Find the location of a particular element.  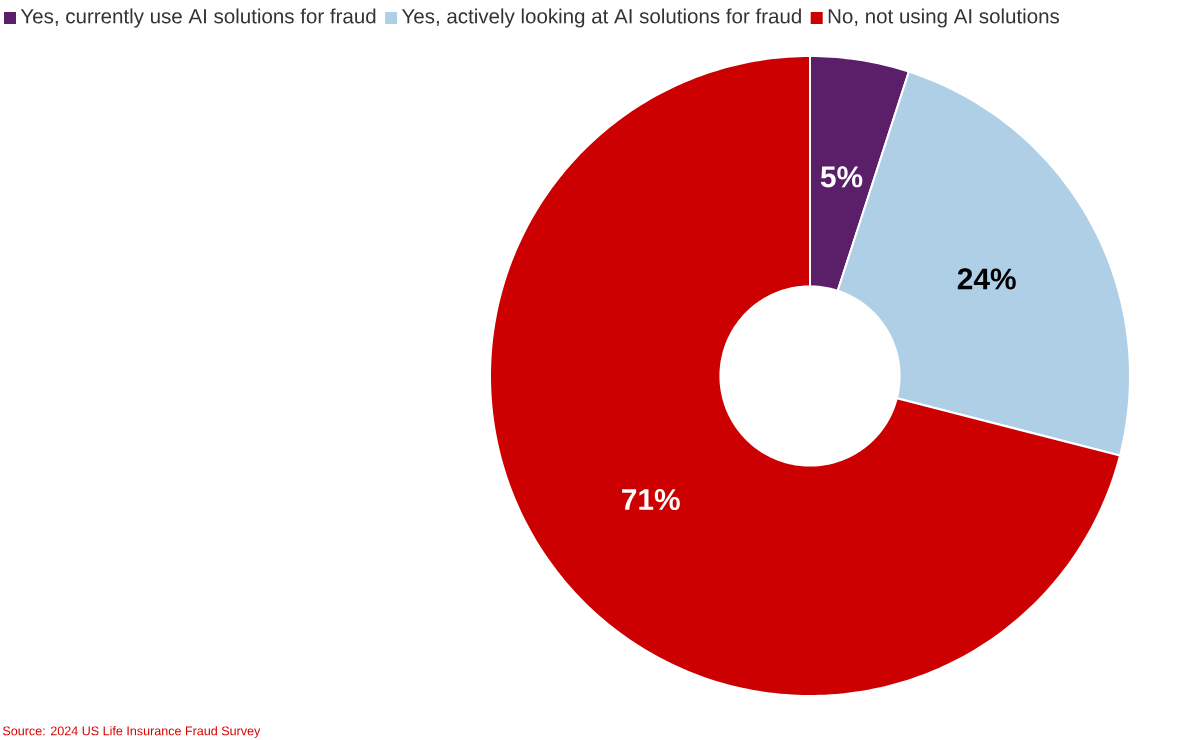

legend-label: Yes, currently use AI solutions for fraud is located at coordinates (198, 18).